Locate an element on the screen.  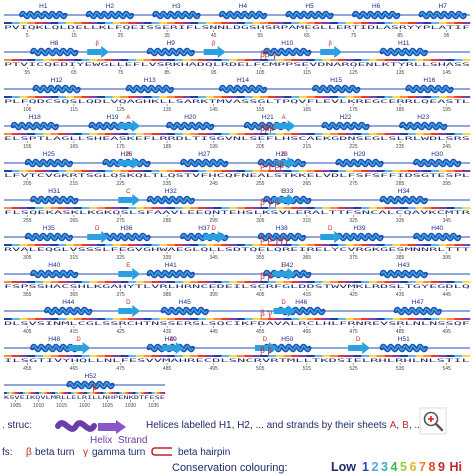
residue-index: 475 is located at coordinates (353, 332).